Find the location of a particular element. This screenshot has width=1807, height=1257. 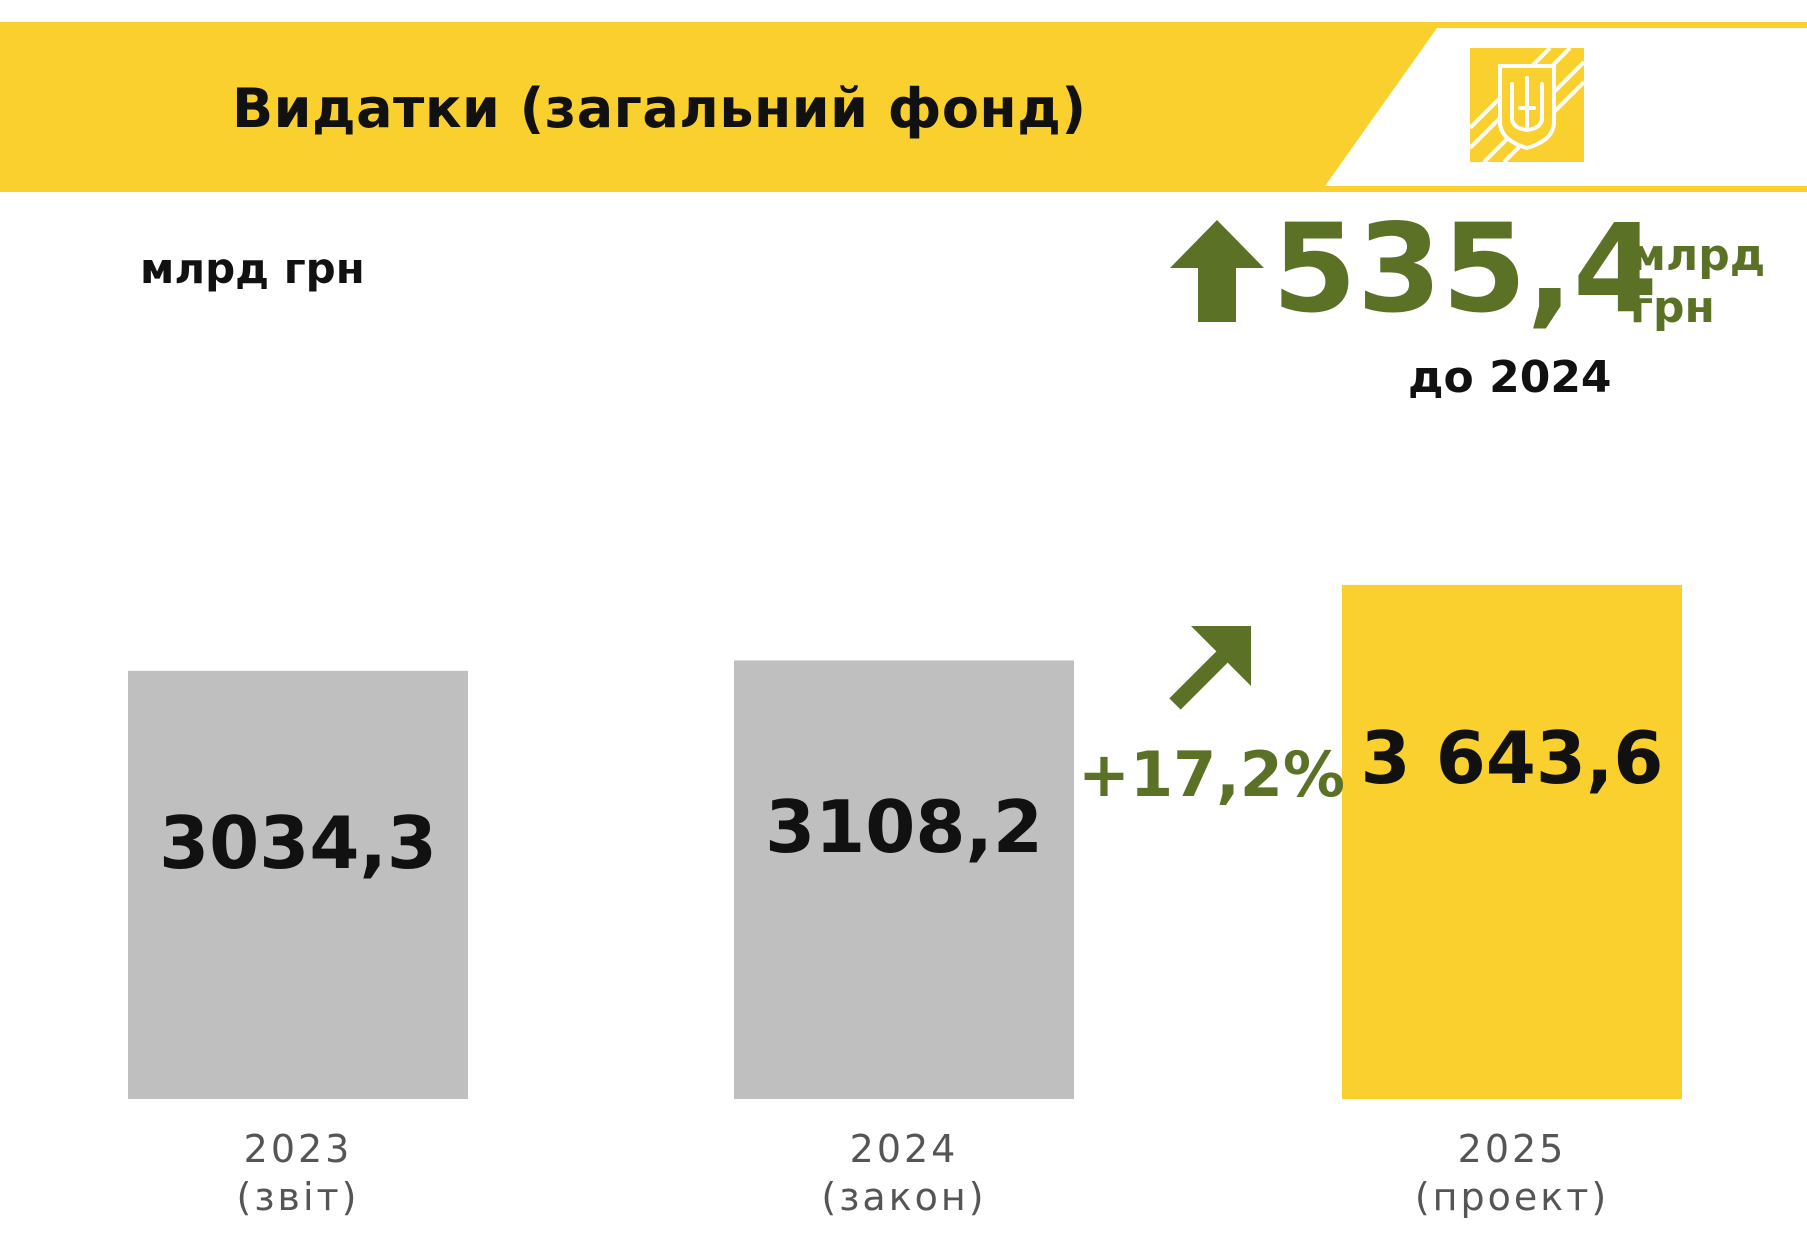

trident-emblem-icon is located at coordinates (1527, 105).